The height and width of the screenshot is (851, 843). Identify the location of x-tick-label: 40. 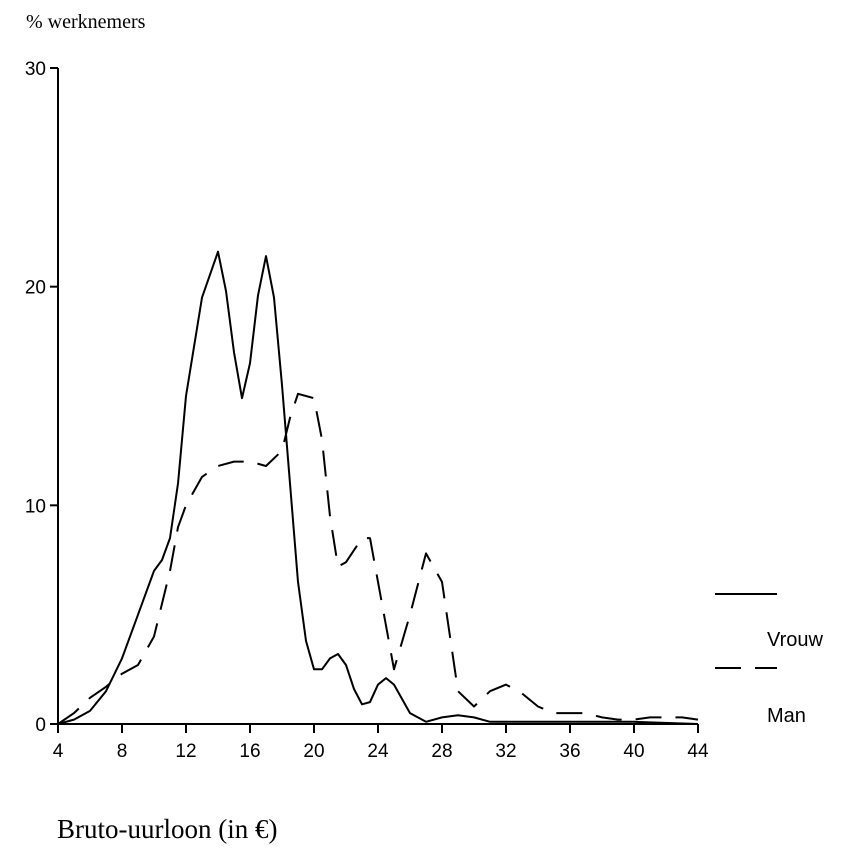
(633, 751).